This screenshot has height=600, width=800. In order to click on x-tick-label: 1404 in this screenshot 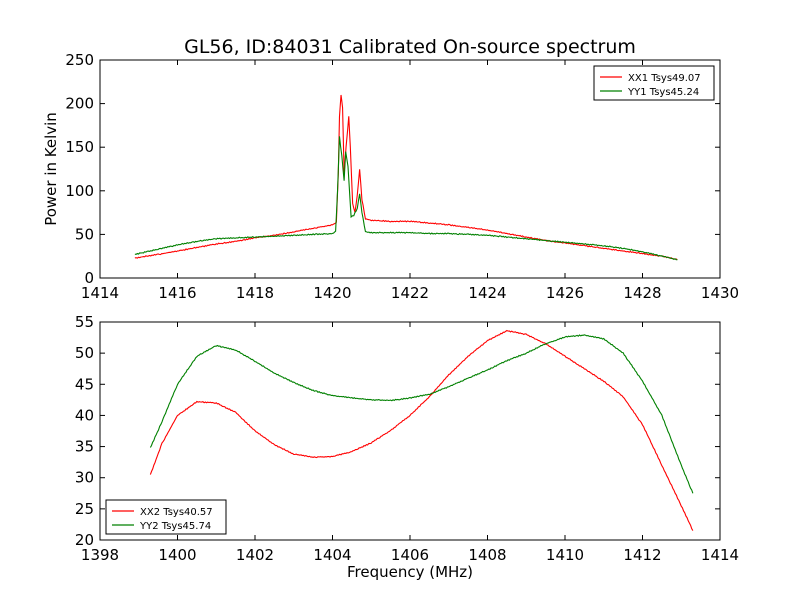, I will do `click(332, 555)`.